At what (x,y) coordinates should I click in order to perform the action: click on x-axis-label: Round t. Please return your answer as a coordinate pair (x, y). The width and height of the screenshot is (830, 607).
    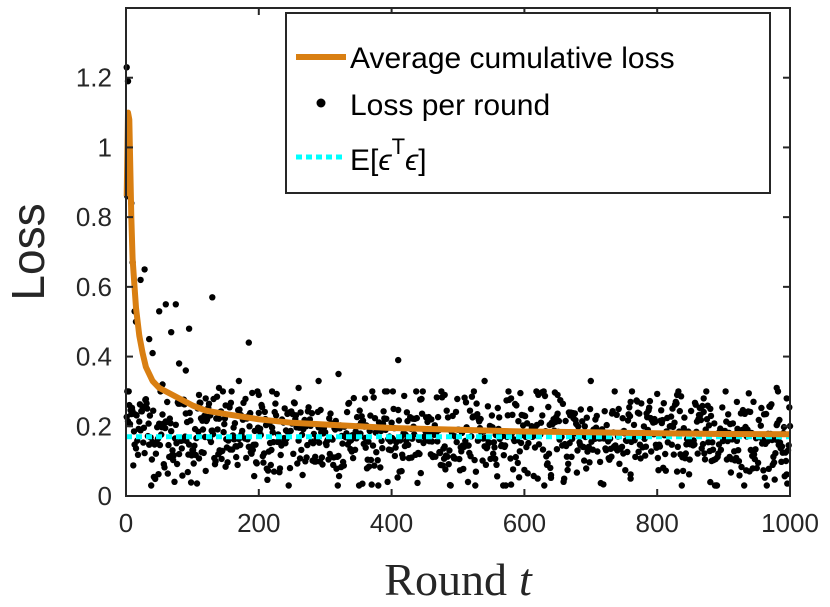
    Looking at the image, I should click on (458, 579).